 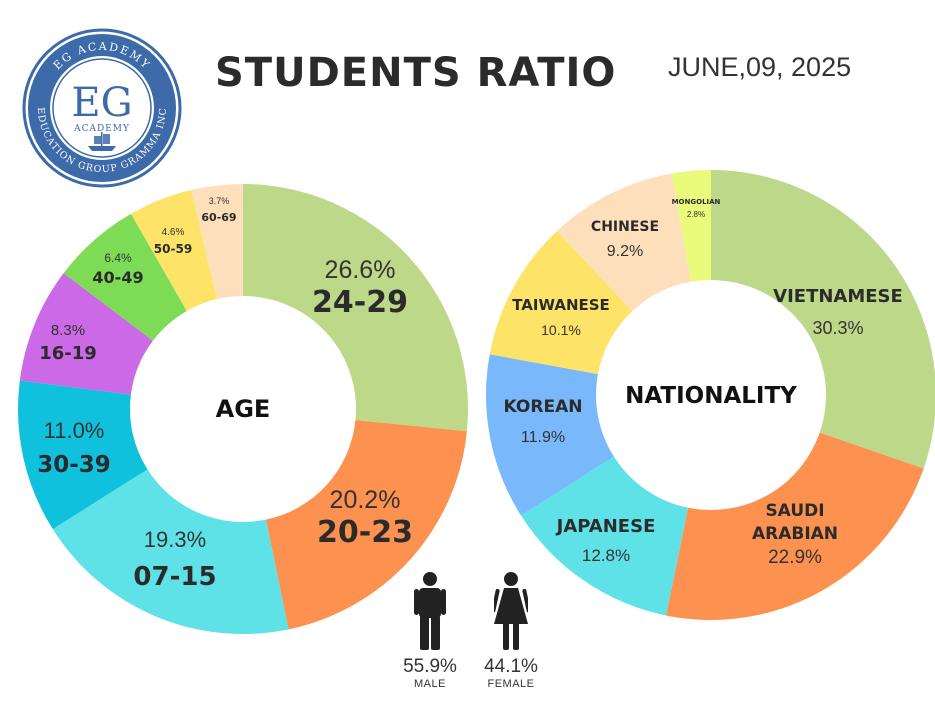 I want to click on slice-percent-label: 26.6%, so click(x=360, y=270).